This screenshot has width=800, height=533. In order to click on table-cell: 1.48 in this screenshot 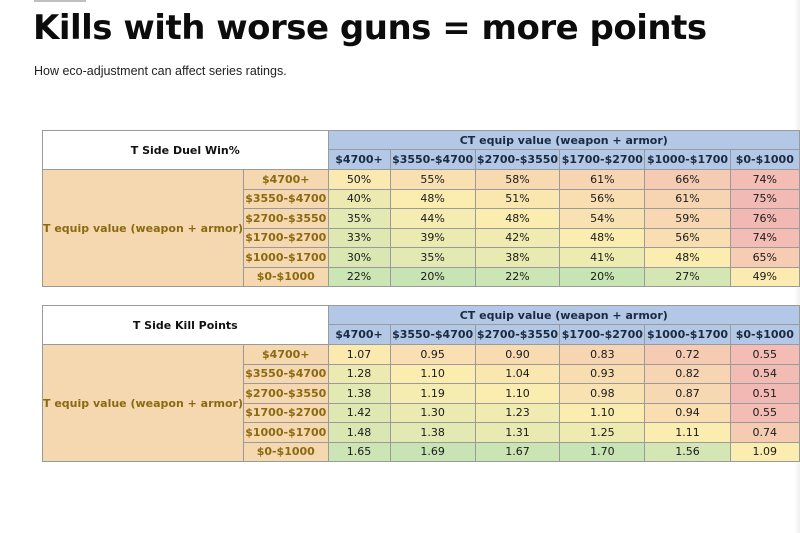, I will do `click(359, 432)`.